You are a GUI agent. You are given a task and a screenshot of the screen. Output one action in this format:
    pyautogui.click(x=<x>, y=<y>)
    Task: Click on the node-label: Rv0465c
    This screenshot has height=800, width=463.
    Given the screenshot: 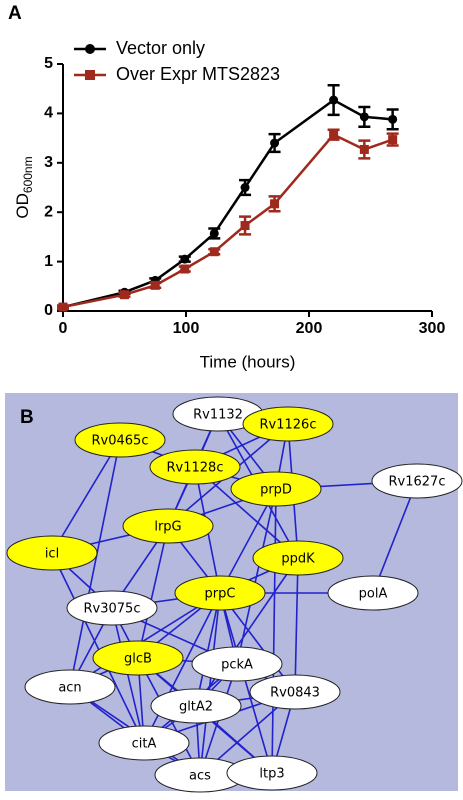 What is the action you would take?
    pyautogui.click(x=120, y=441)
    